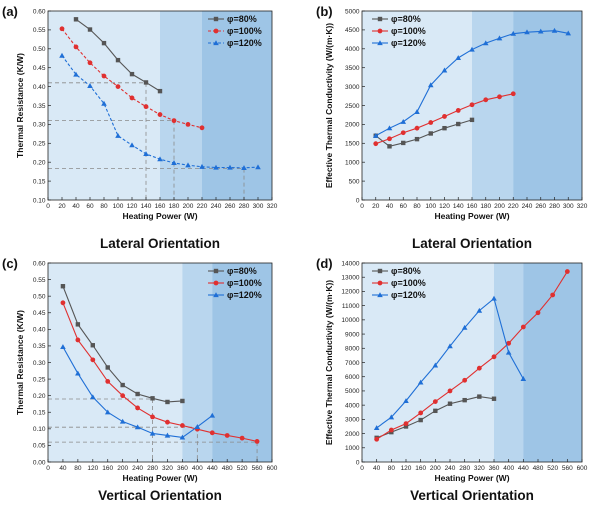 This screenshot has height=505, width=600. What do you see at coordinates (329, 105) in the screenshot?
I see `y-axis-title: Effective Thermal Conductivity (W/(m·K))` at bounding box center [329, 105].